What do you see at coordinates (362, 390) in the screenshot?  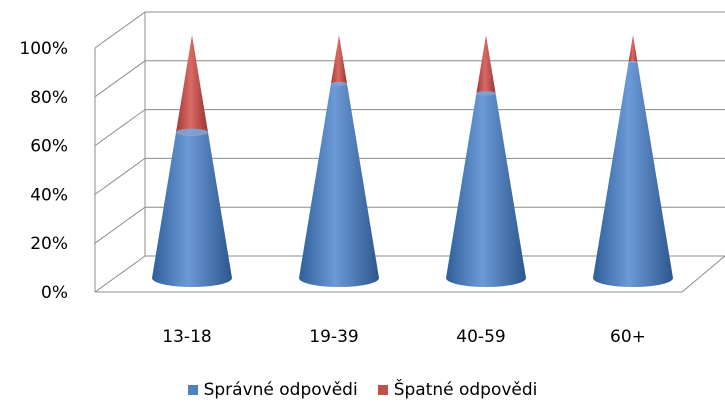 I see `legend: Správné odpovědi Špatné odpovědi` at bounding box center [362, 390].